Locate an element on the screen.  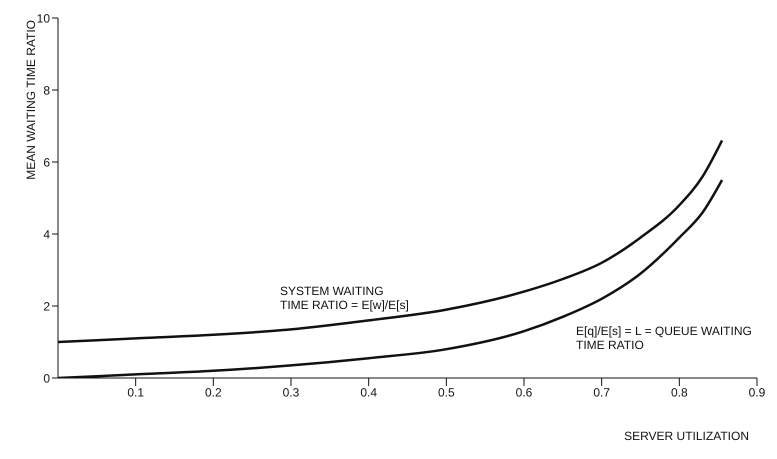
y-tick-label: 6 is located at coordinates (46, 162).